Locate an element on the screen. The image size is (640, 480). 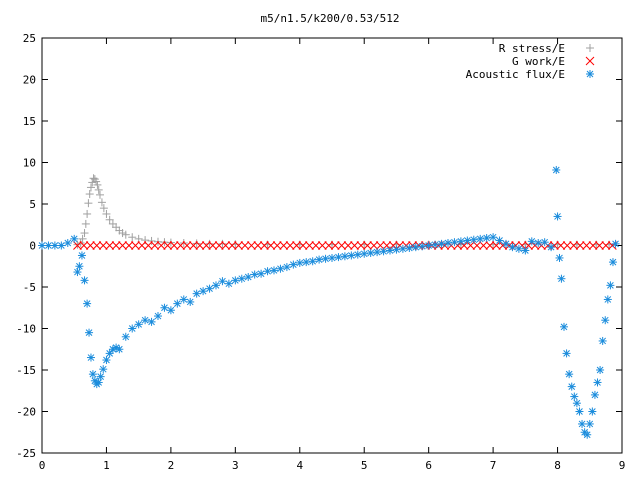
y-tick-label: -10 is located at coordinates (26, 329).